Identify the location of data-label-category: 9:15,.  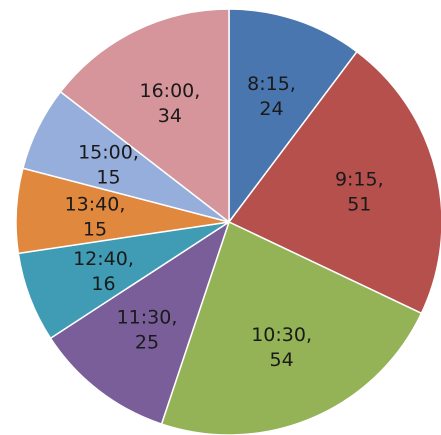
(359, 179).